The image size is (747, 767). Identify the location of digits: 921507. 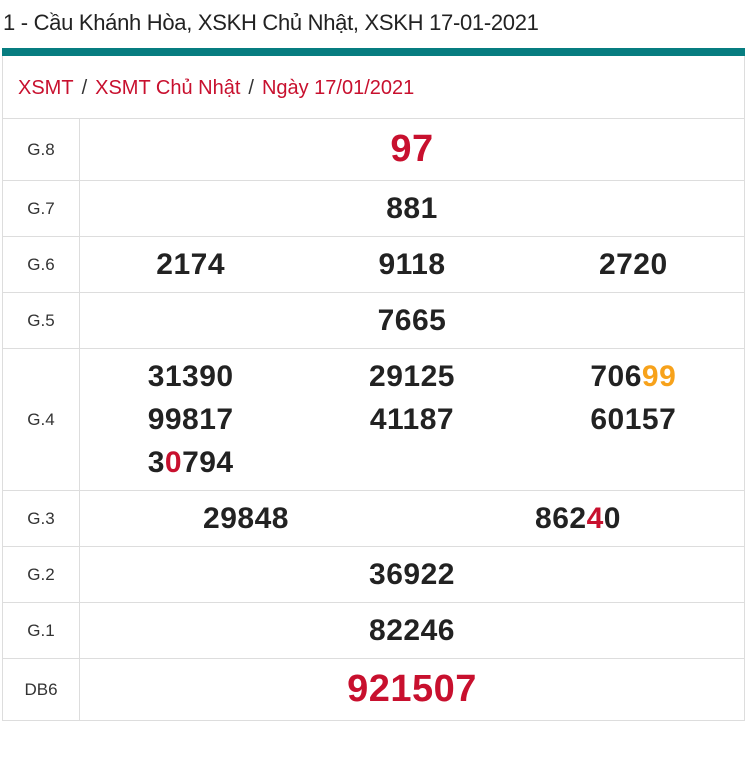
(412, 689).